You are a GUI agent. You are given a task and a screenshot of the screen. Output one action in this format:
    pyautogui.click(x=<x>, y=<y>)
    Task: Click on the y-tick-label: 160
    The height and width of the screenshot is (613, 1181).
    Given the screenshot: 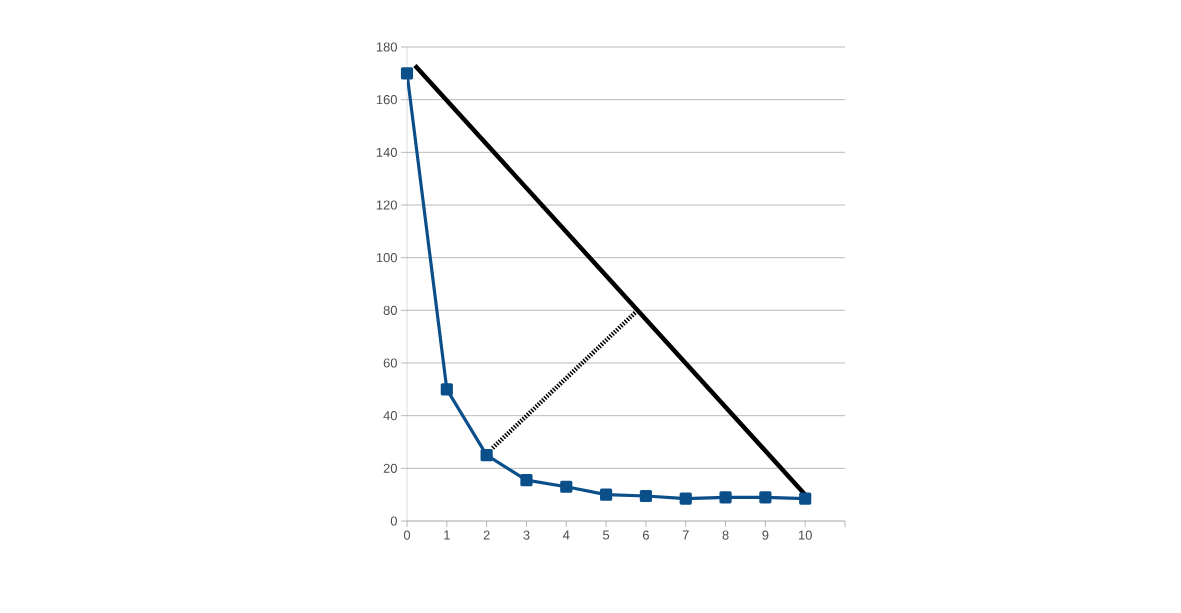 What is the action you would take?
    pyautogui.click(x=386, y=100)
    